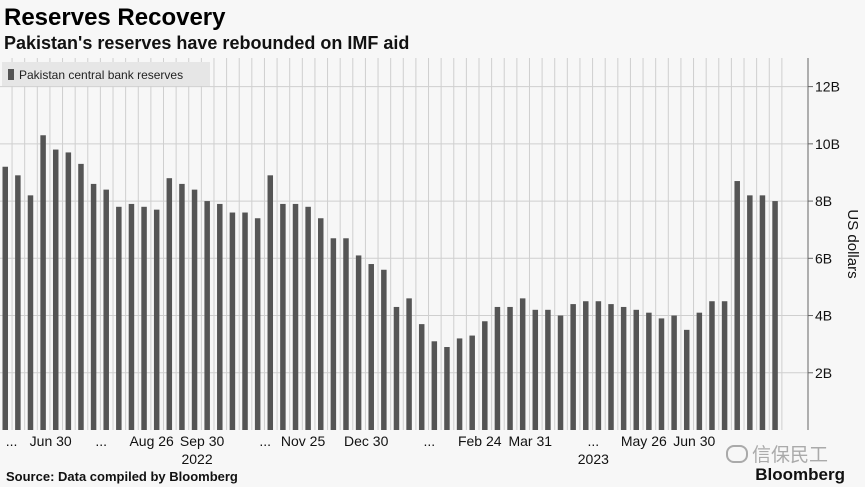 The image size is (865, 487). What do you see at coordinates (737, 453) in the screenshot?
I see `wechat-icon` at bounding box center [737, 453].